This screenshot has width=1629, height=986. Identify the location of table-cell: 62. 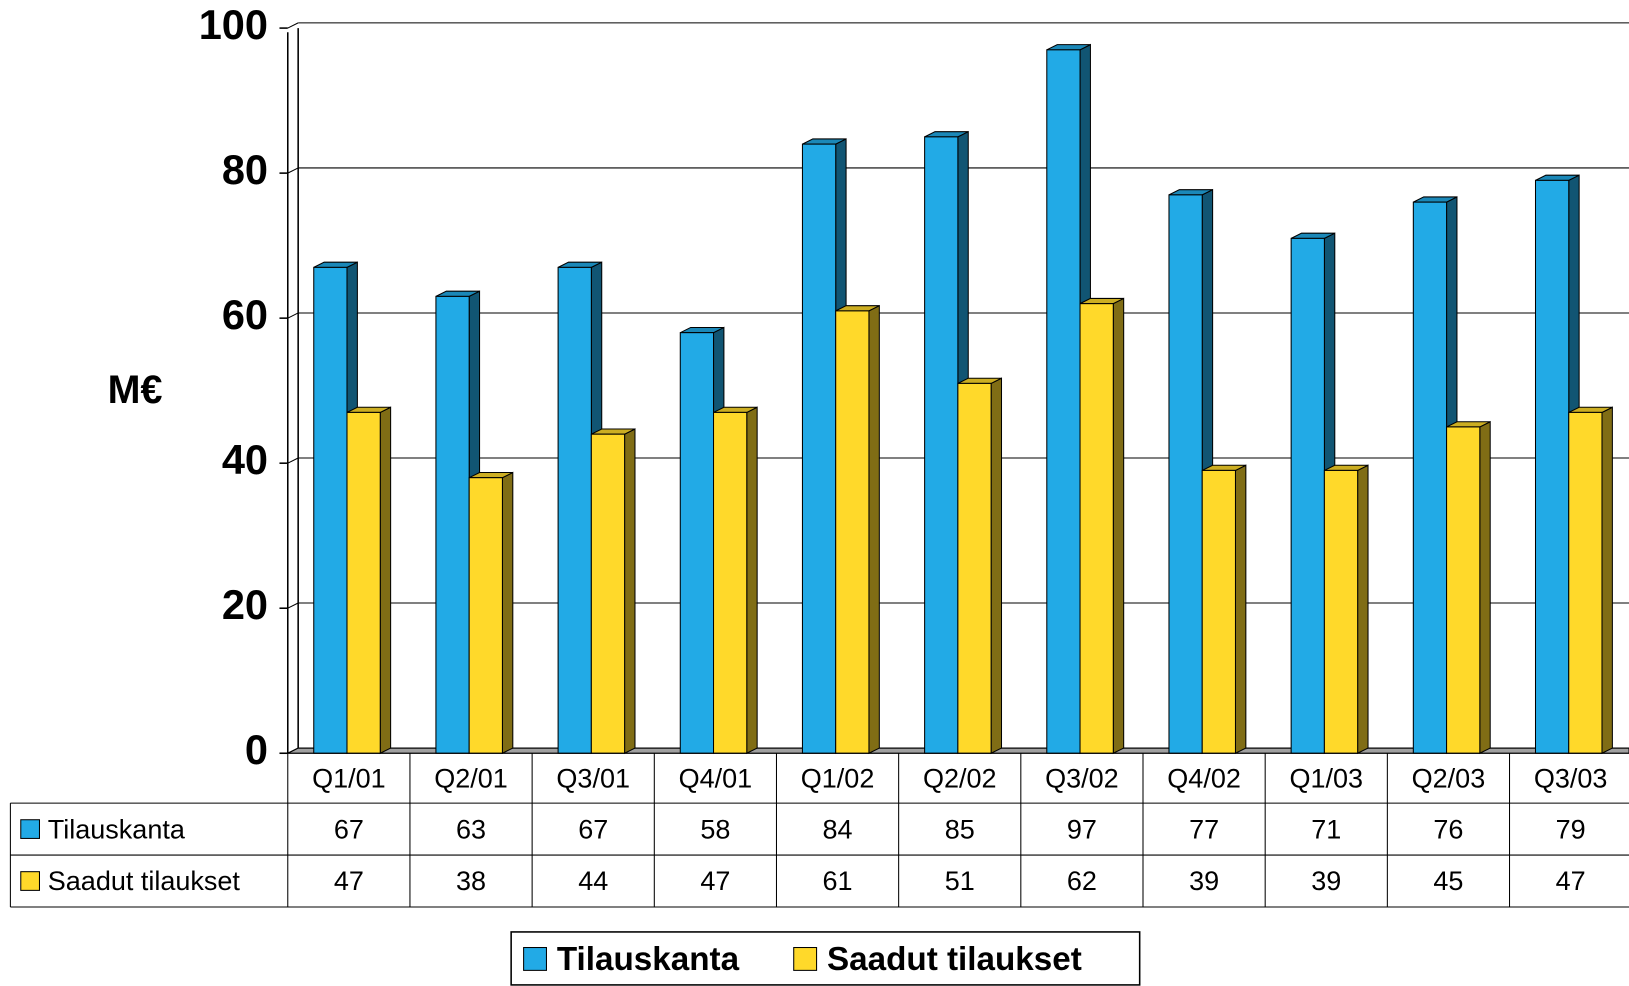
(1082, 881).